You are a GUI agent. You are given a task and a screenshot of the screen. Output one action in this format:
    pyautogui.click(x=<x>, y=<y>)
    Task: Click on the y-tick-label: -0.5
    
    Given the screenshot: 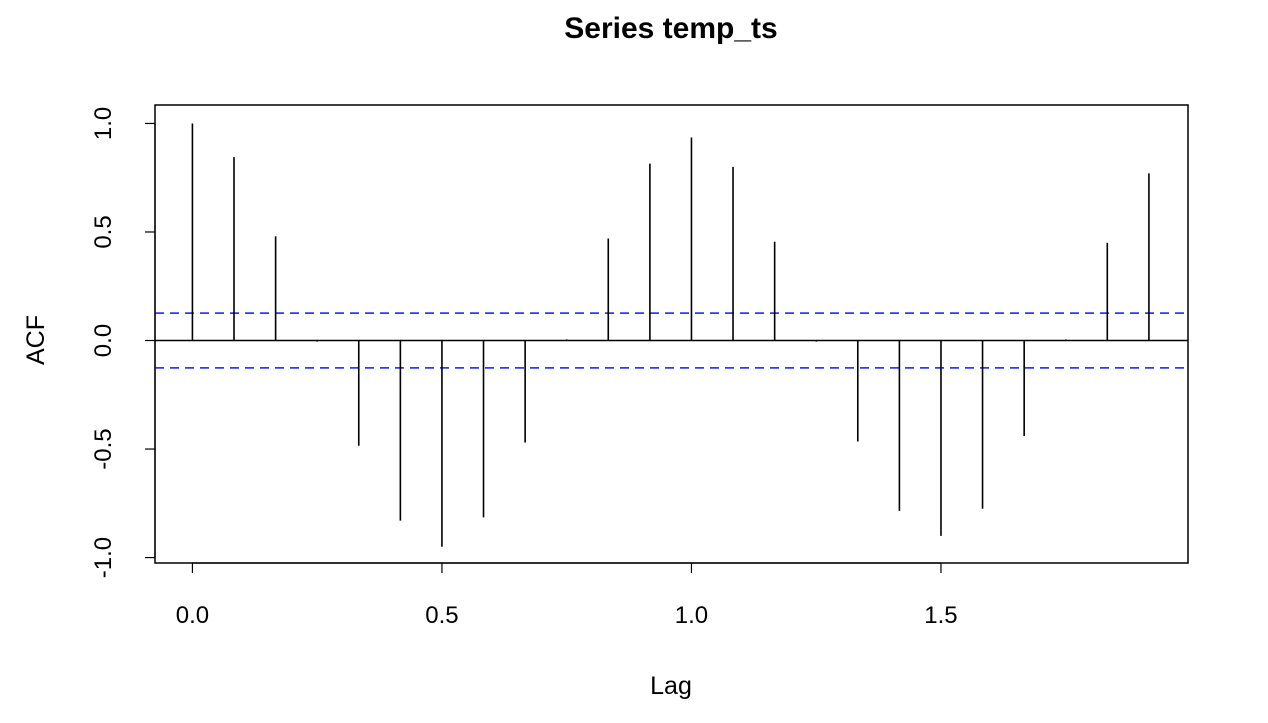 What is the action you would take?
    pyautogui.click(x=103, y=448)
    